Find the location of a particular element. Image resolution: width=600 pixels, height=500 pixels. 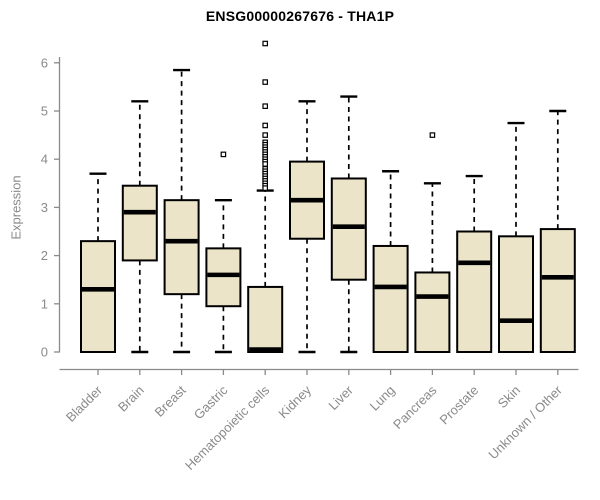

box-gastric is located at coordinates (223, 277).